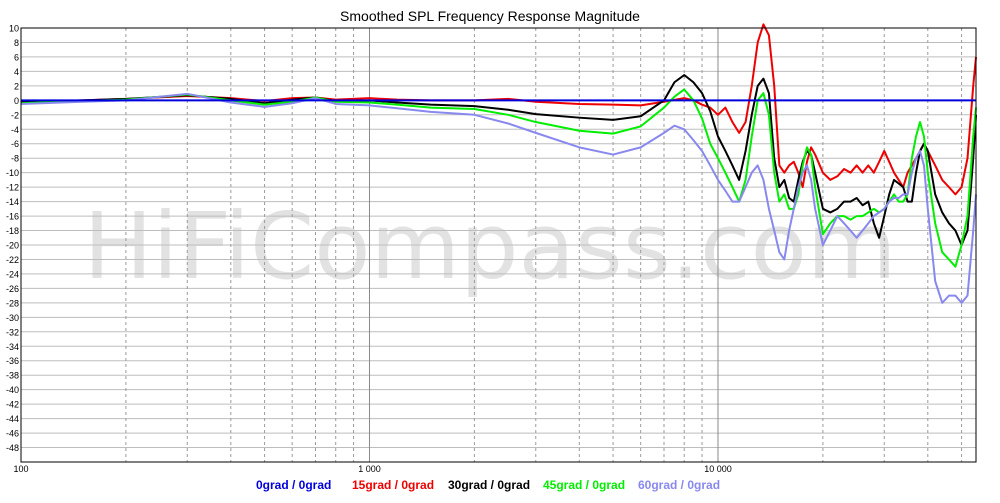 Image resolution: width=1000 pixels, height=503 pixels. I want to click on y-tick-label: -32, so click(12, 332).